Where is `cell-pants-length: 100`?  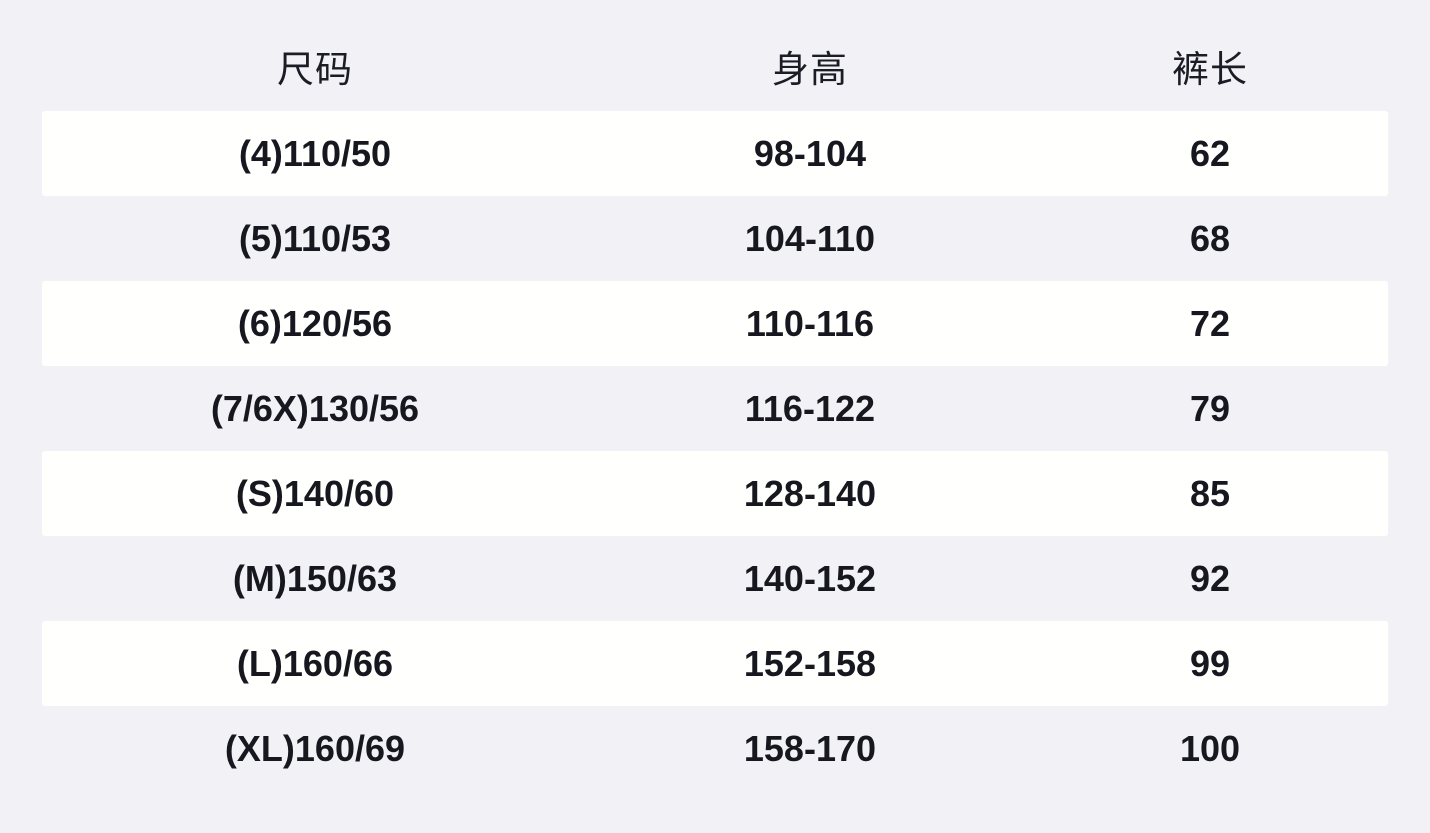
cell-pants-length: 100 is located at coordinates (1210, 748).